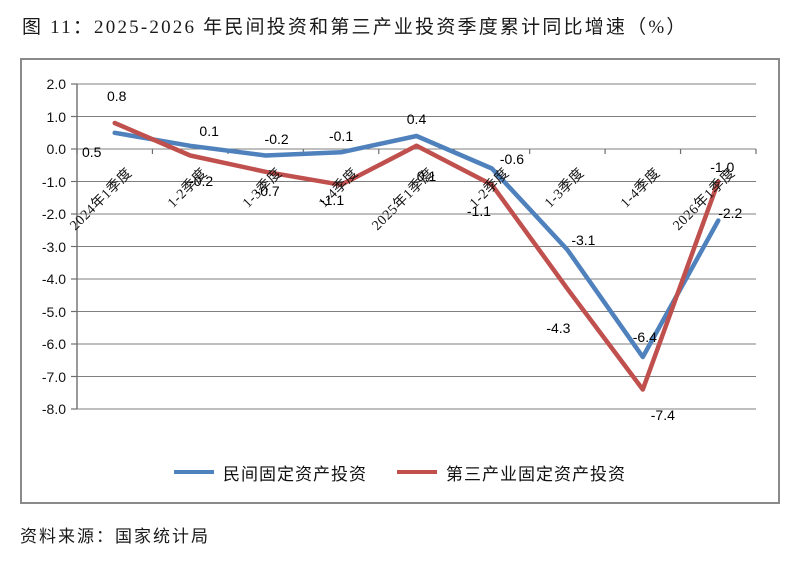  What do you see at coordinates (341, 136) in the screenshot?
I see `data-label: -0.1` at bounding box center [341, 136].